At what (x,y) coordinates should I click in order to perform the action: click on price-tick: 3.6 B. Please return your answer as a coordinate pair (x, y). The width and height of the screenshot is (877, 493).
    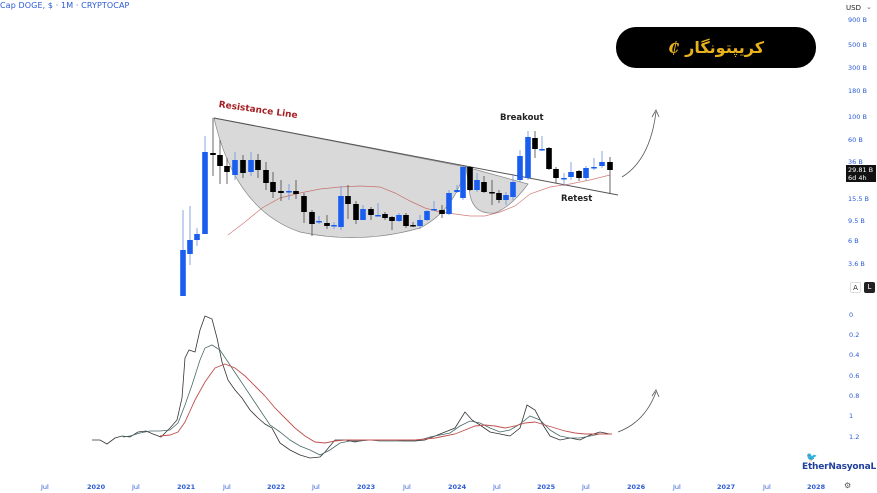
    Looking at the image, I should click on (856, 264).